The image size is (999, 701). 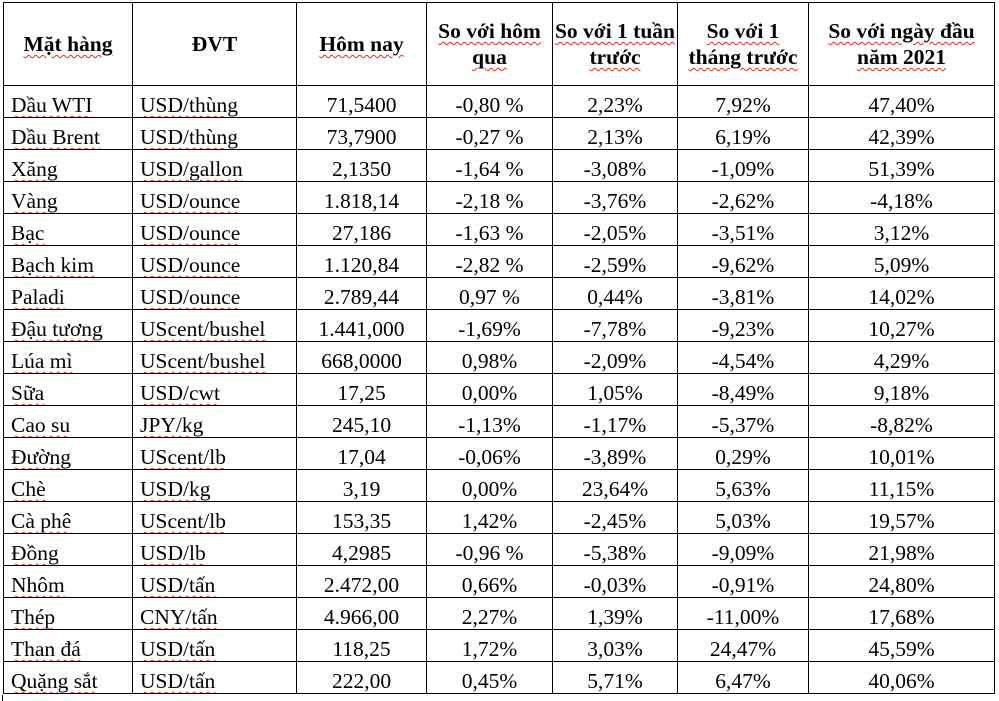 I want to click on today-cell: 668,0000, so click(x=361, y=357).